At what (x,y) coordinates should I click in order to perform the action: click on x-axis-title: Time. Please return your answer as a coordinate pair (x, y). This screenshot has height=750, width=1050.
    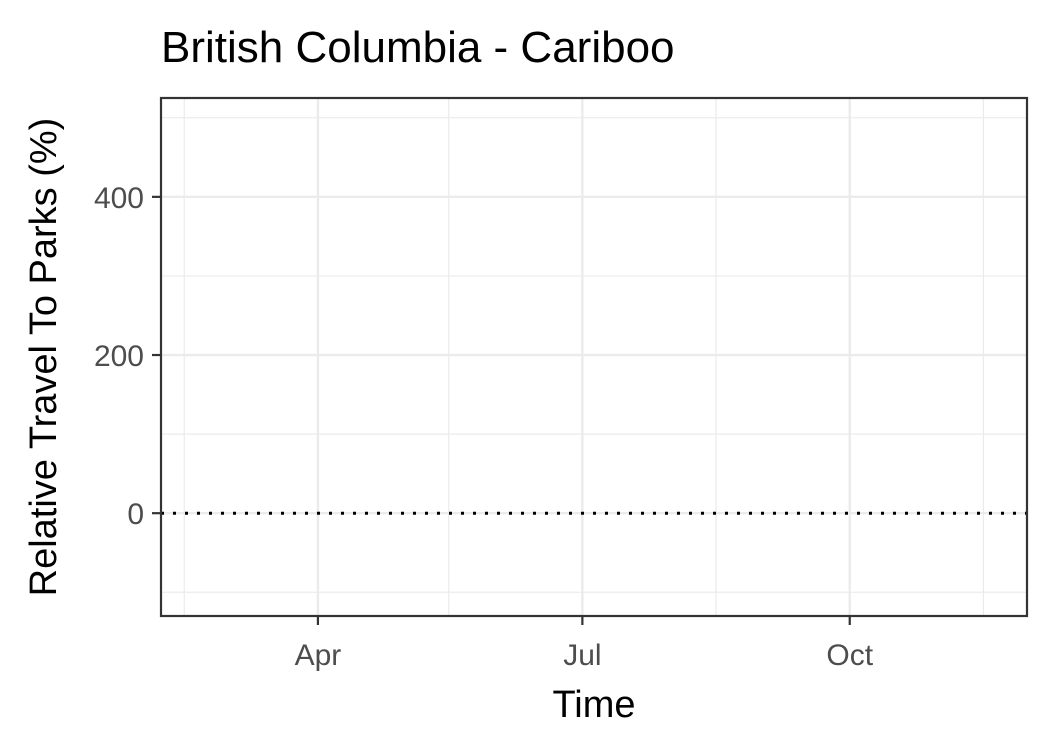
    Looking at the image, I should click on (593, 705).